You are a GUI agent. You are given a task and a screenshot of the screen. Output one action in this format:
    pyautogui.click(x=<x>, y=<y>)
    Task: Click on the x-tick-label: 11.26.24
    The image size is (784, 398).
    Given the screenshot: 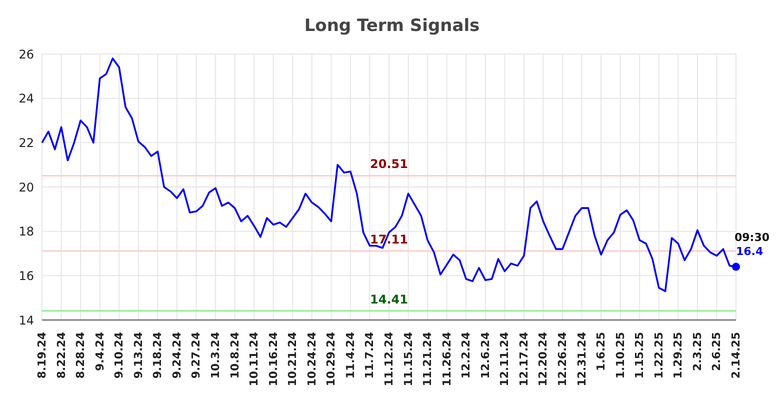 What is the action you would take?
    pyautogui.click(x=447, y=359)
    